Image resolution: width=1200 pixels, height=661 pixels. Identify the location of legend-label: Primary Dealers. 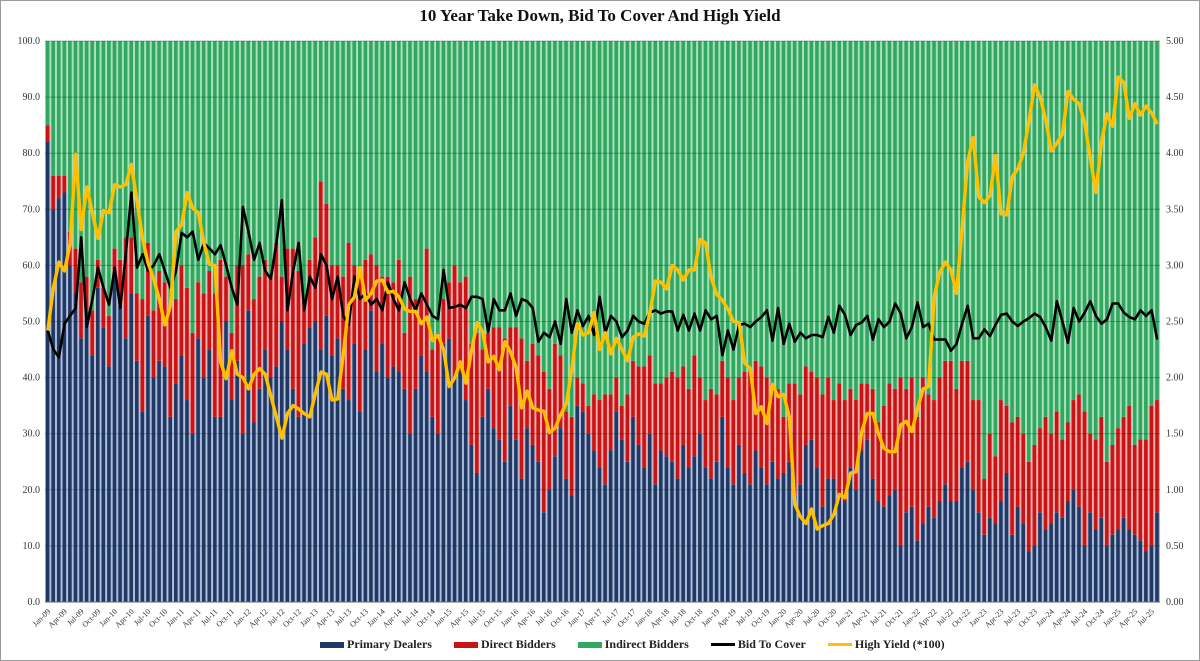
(389, 644).